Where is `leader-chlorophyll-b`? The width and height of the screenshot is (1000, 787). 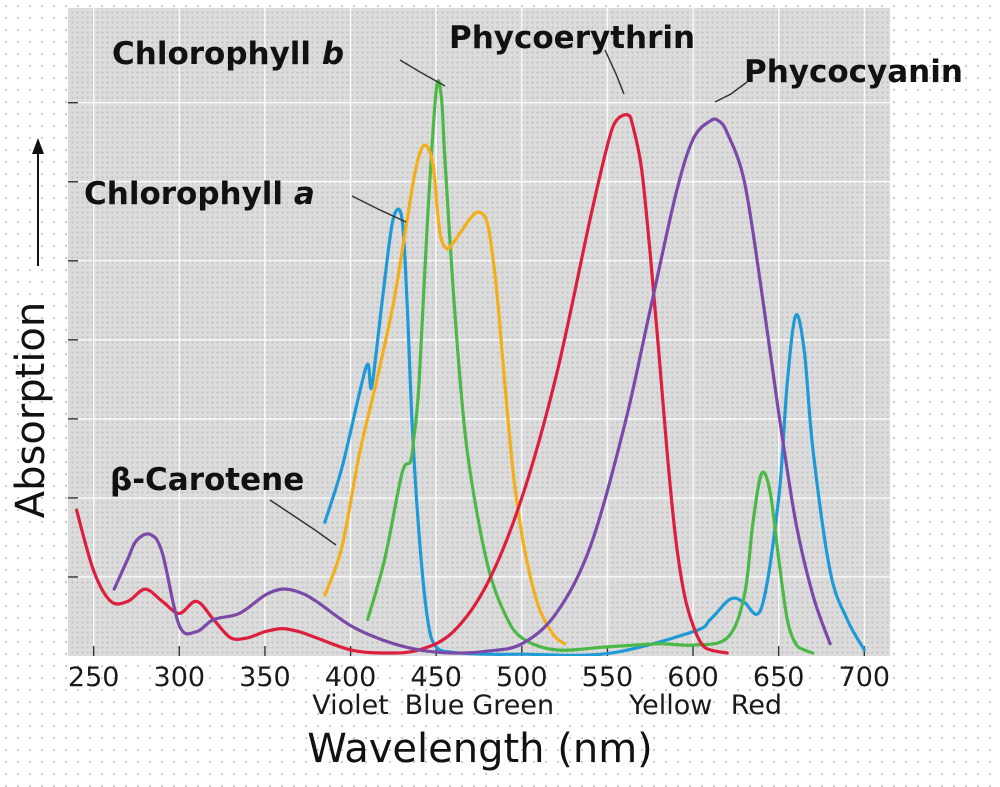 leader-chlorophyll-b is located at coordinates (422, 73).